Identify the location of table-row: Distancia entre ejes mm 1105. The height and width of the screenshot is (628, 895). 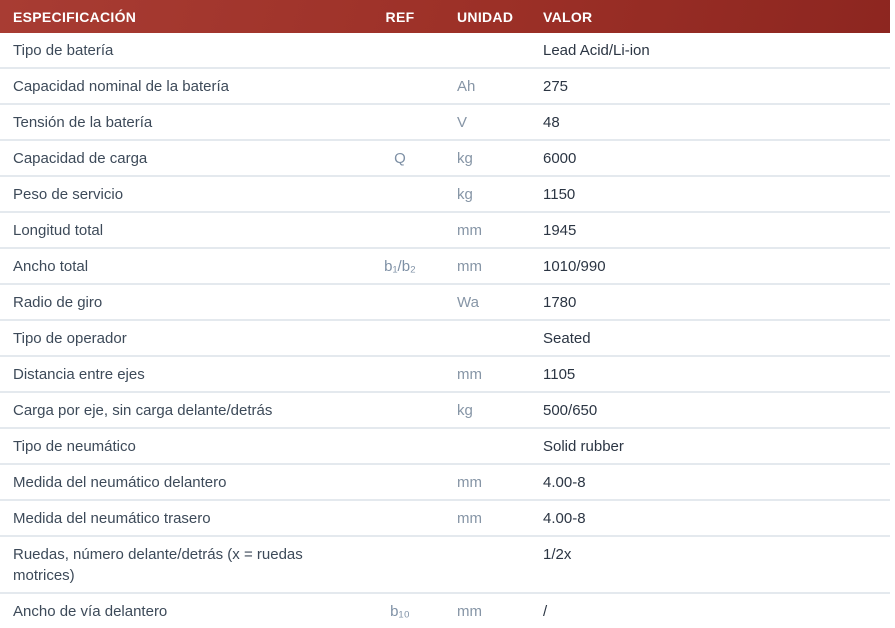
(445, 375).